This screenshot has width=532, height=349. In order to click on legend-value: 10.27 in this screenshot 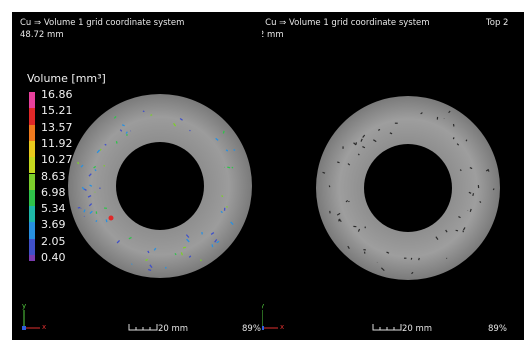, I will do `click(57, 160)`.